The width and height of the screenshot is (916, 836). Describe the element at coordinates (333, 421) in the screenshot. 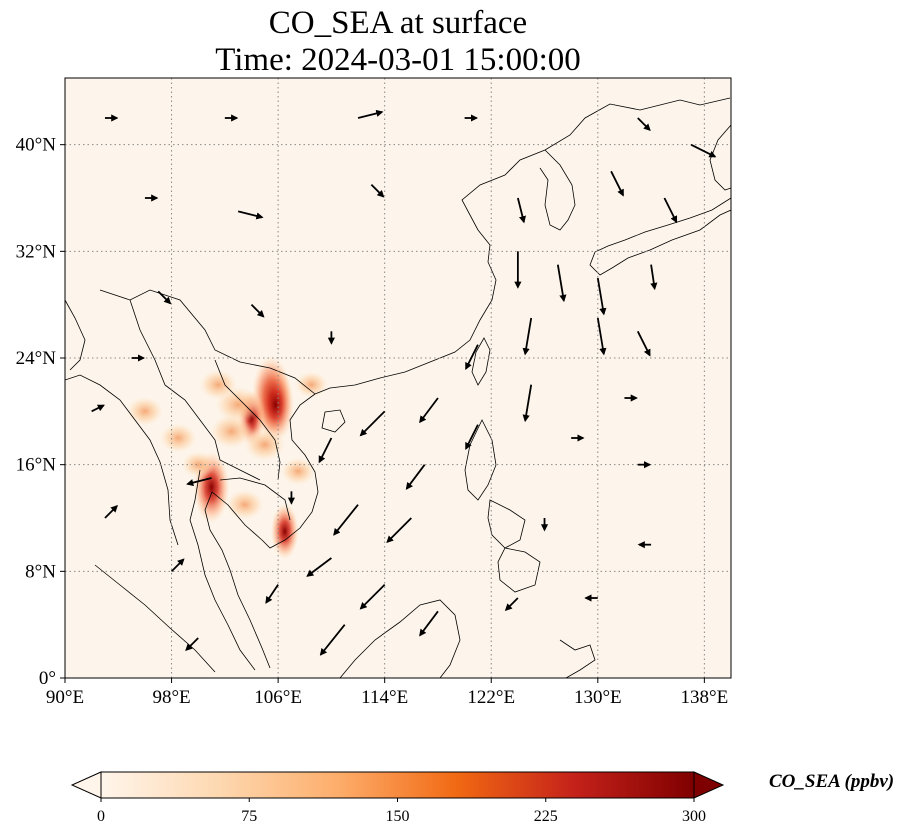

I see `coastline-hainan` at that location.